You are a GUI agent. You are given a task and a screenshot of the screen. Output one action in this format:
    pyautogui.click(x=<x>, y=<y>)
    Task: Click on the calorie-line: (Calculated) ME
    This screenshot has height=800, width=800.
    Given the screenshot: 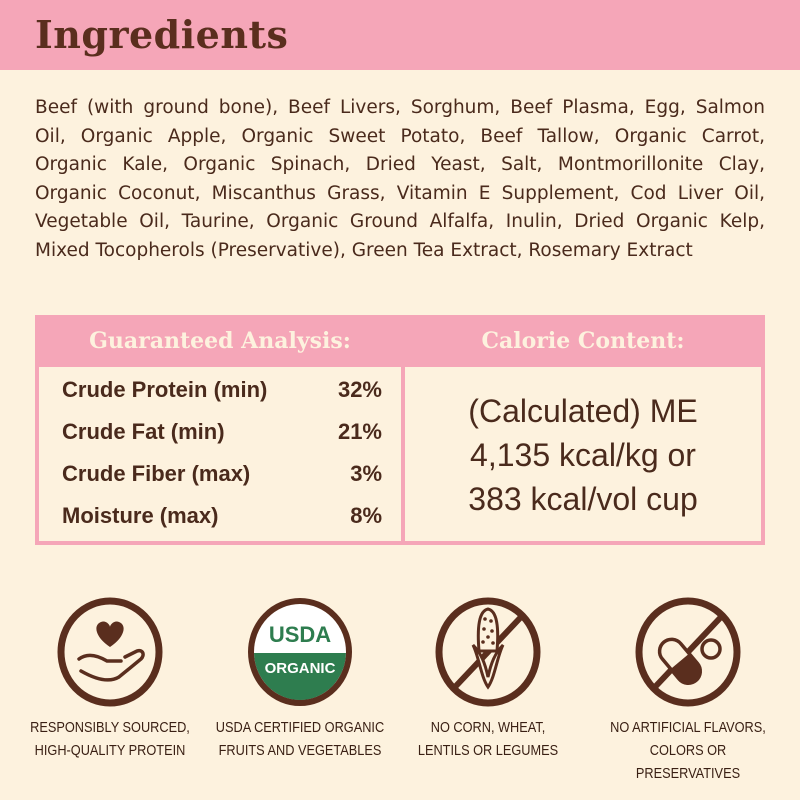 What is the action you would take?
    pyautogui.click(x=583, y=411)
    